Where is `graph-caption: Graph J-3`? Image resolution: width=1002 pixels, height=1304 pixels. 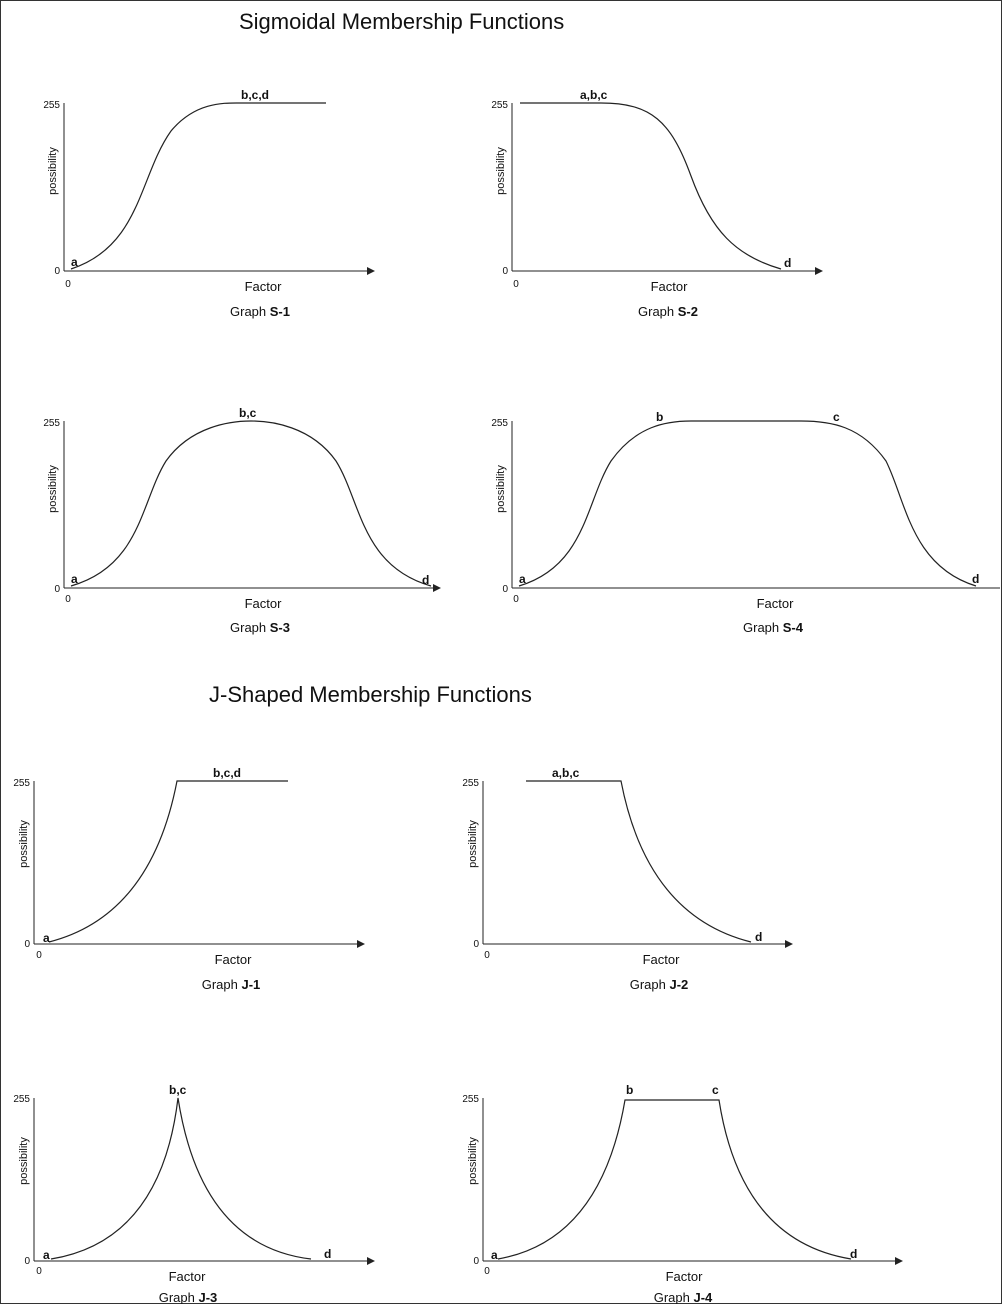
graph-caption: Graph J-3 is located at coordinates (188, 1297).